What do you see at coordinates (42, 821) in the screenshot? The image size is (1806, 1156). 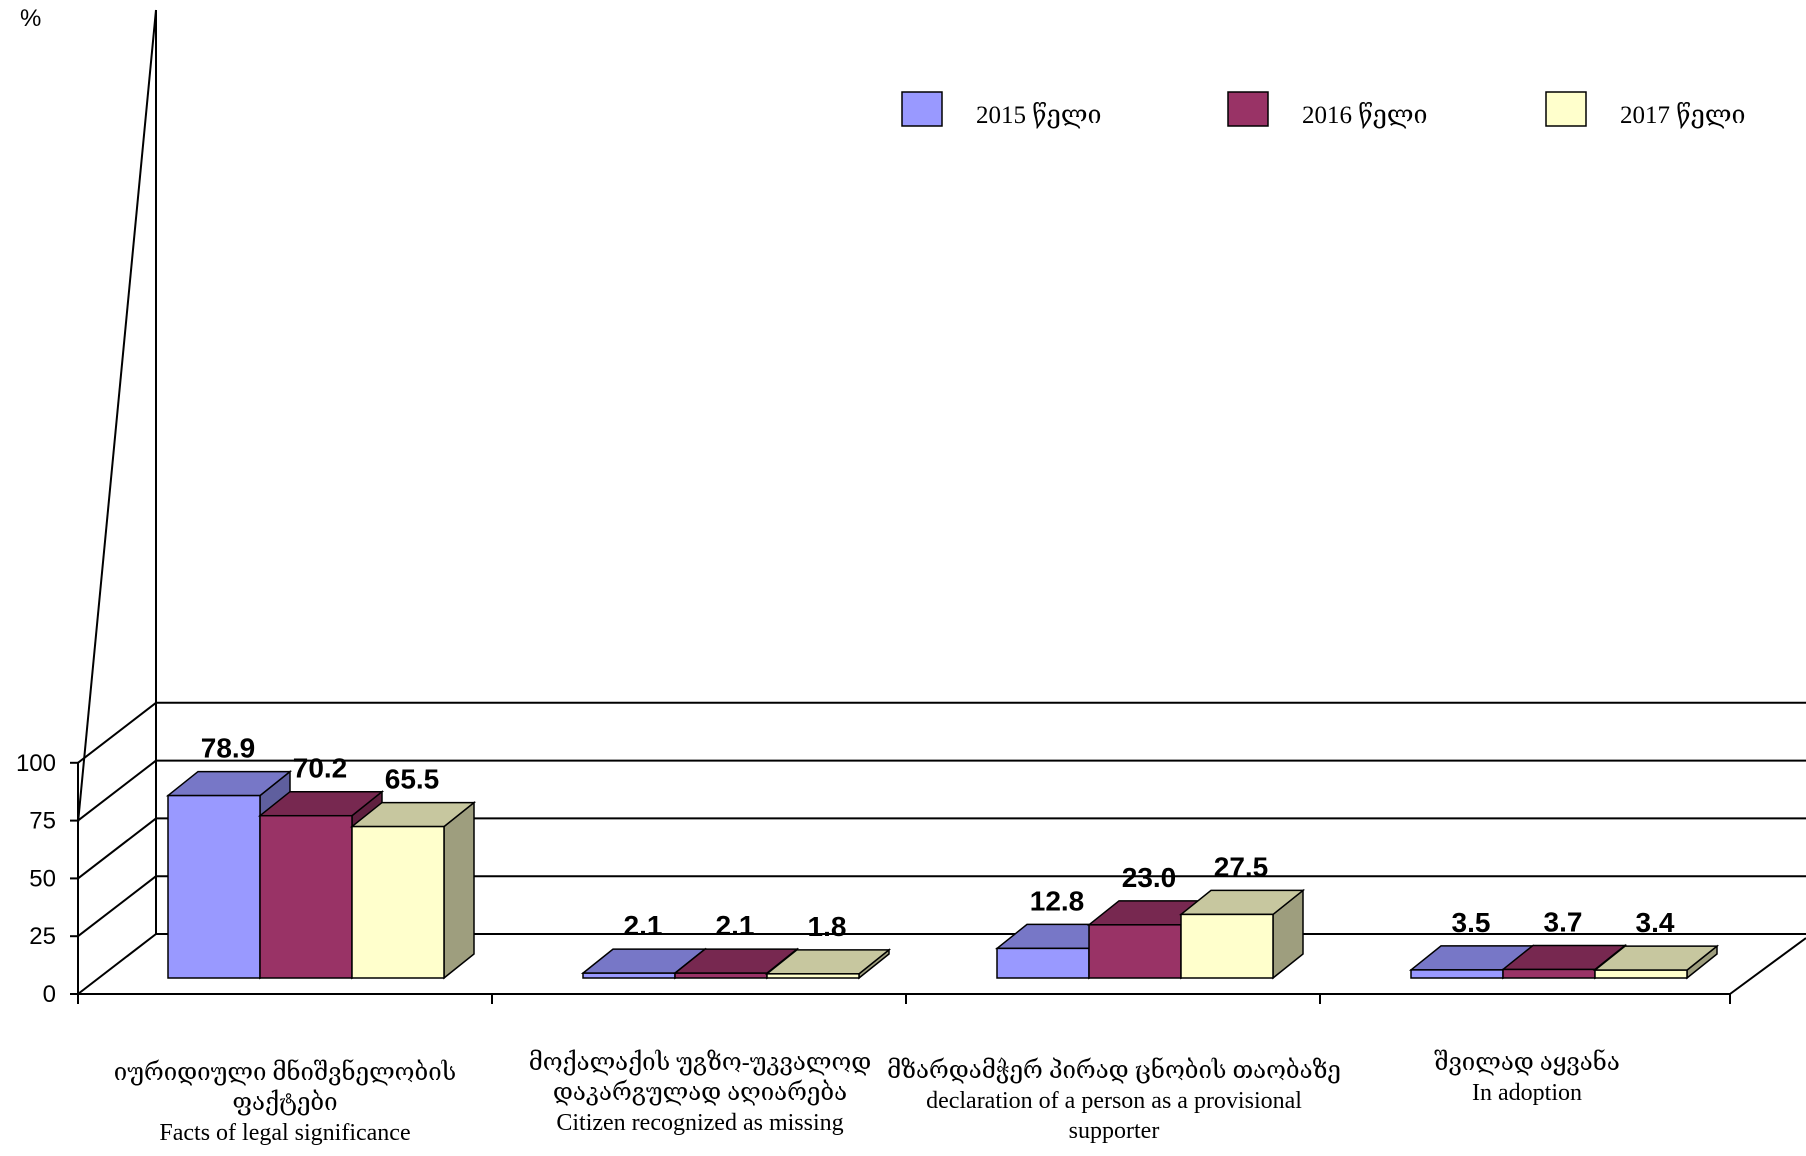 I see `y-tick-label: 75` at bounding box center [42, 821].